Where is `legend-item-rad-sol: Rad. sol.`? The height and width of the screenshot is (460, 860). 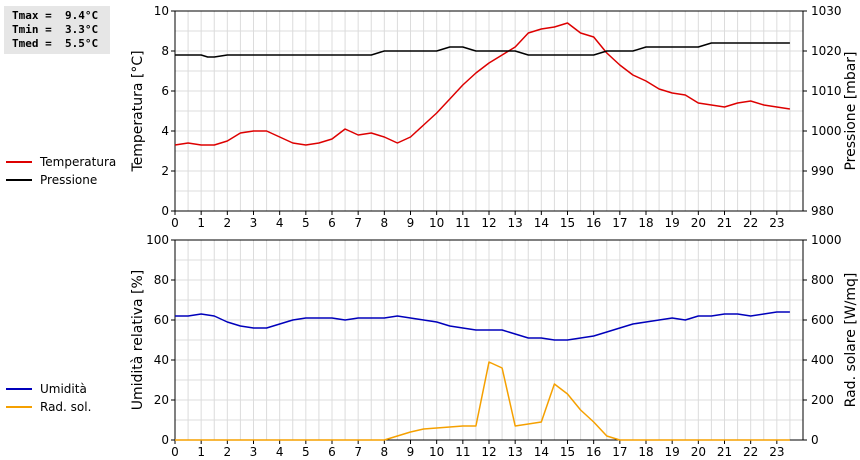
legend-item-rad-sol: Rad. sol. is located at coordinates (48, 407).